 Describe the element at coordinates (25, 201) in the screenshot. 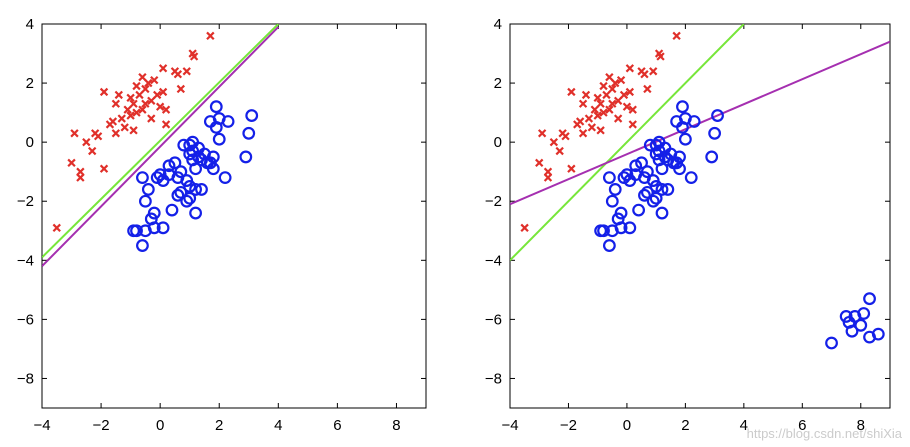

I see `y-tick-label: −2` at that location.